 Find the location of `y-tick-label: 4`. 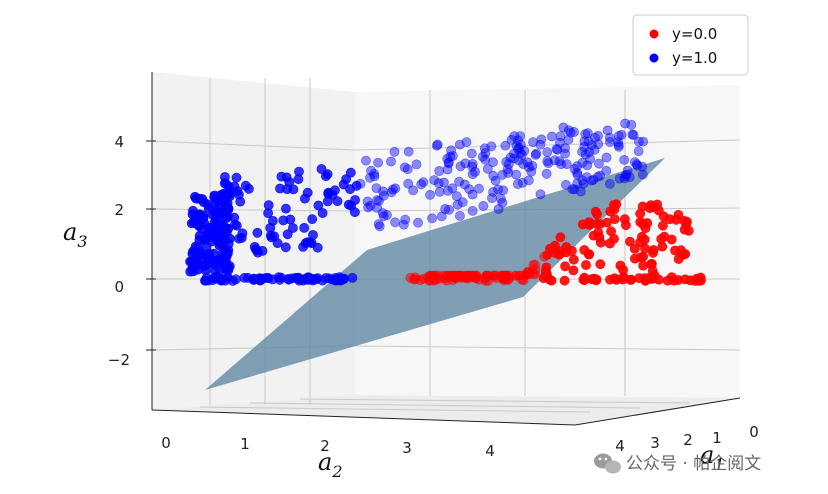

y-tick-label: 4 is located at coordinates (490, 451).